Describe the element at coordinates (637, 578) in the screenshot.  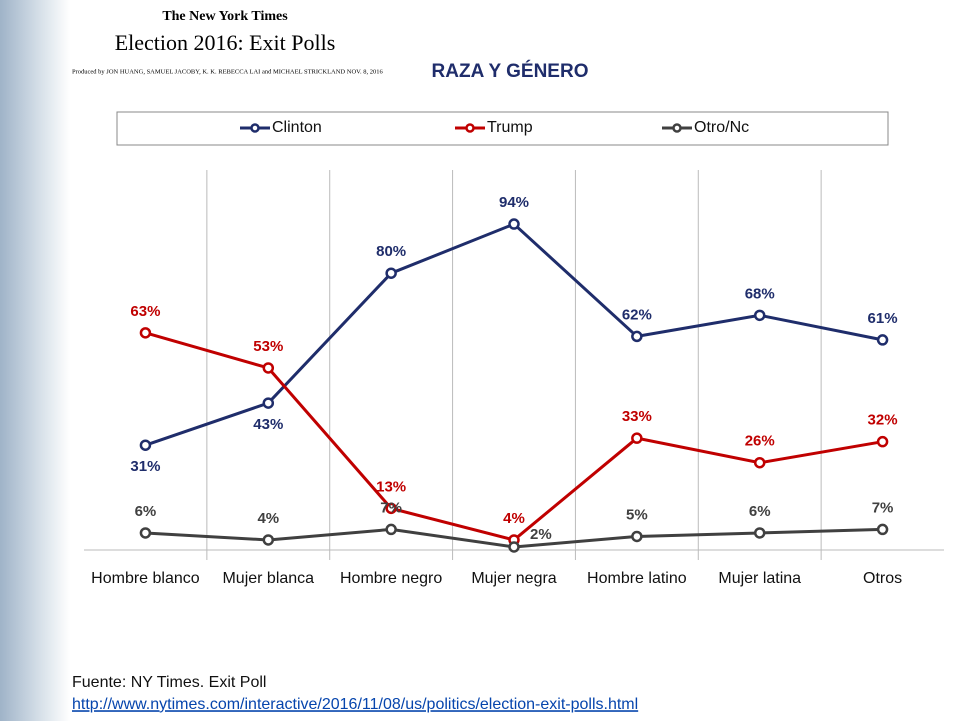
I see `x-tick-label: Hombre latino` at that location.